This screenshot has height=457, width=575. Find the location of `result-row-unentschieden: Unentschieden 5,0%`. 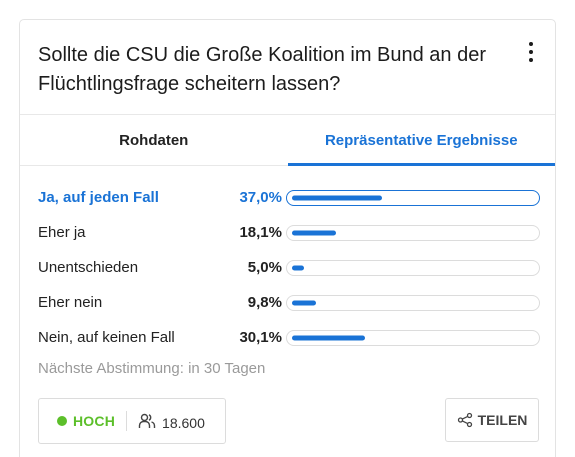

result-row-unentschieden: Unentschieden 5,0% is located at coordinates (289, 267).